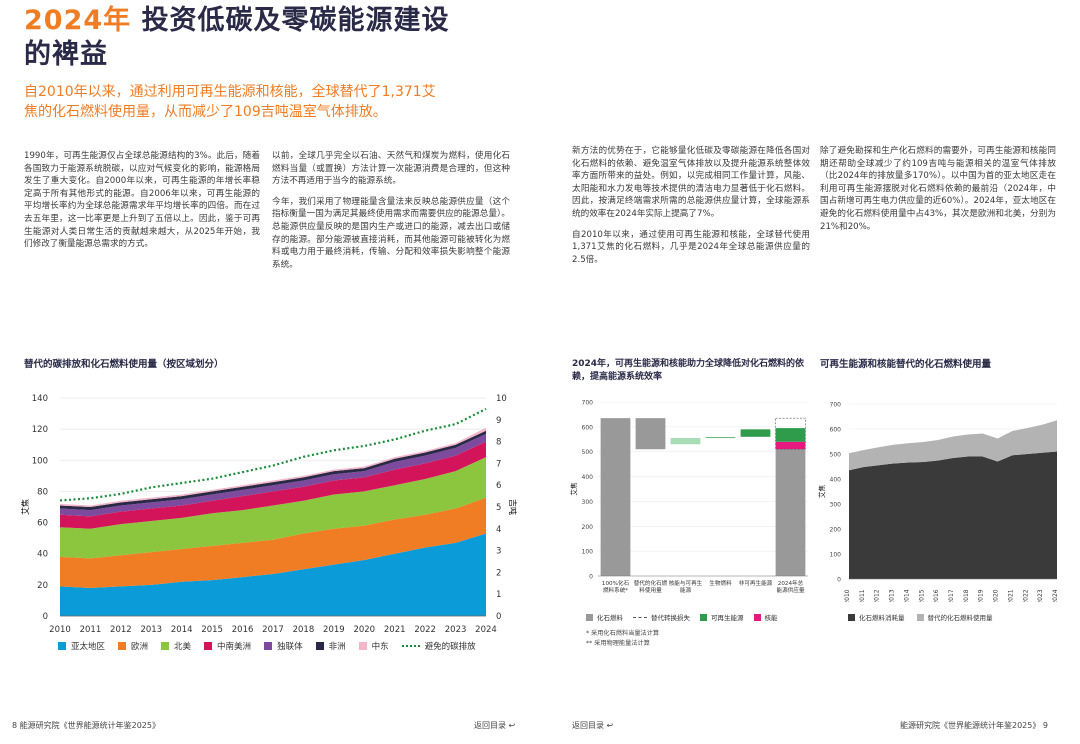 This screenshot has height=744, width=1080. Describe the element at coordinates (661, 617) in the screenshot. I see `legend-item: 替代转换损失` at that location.